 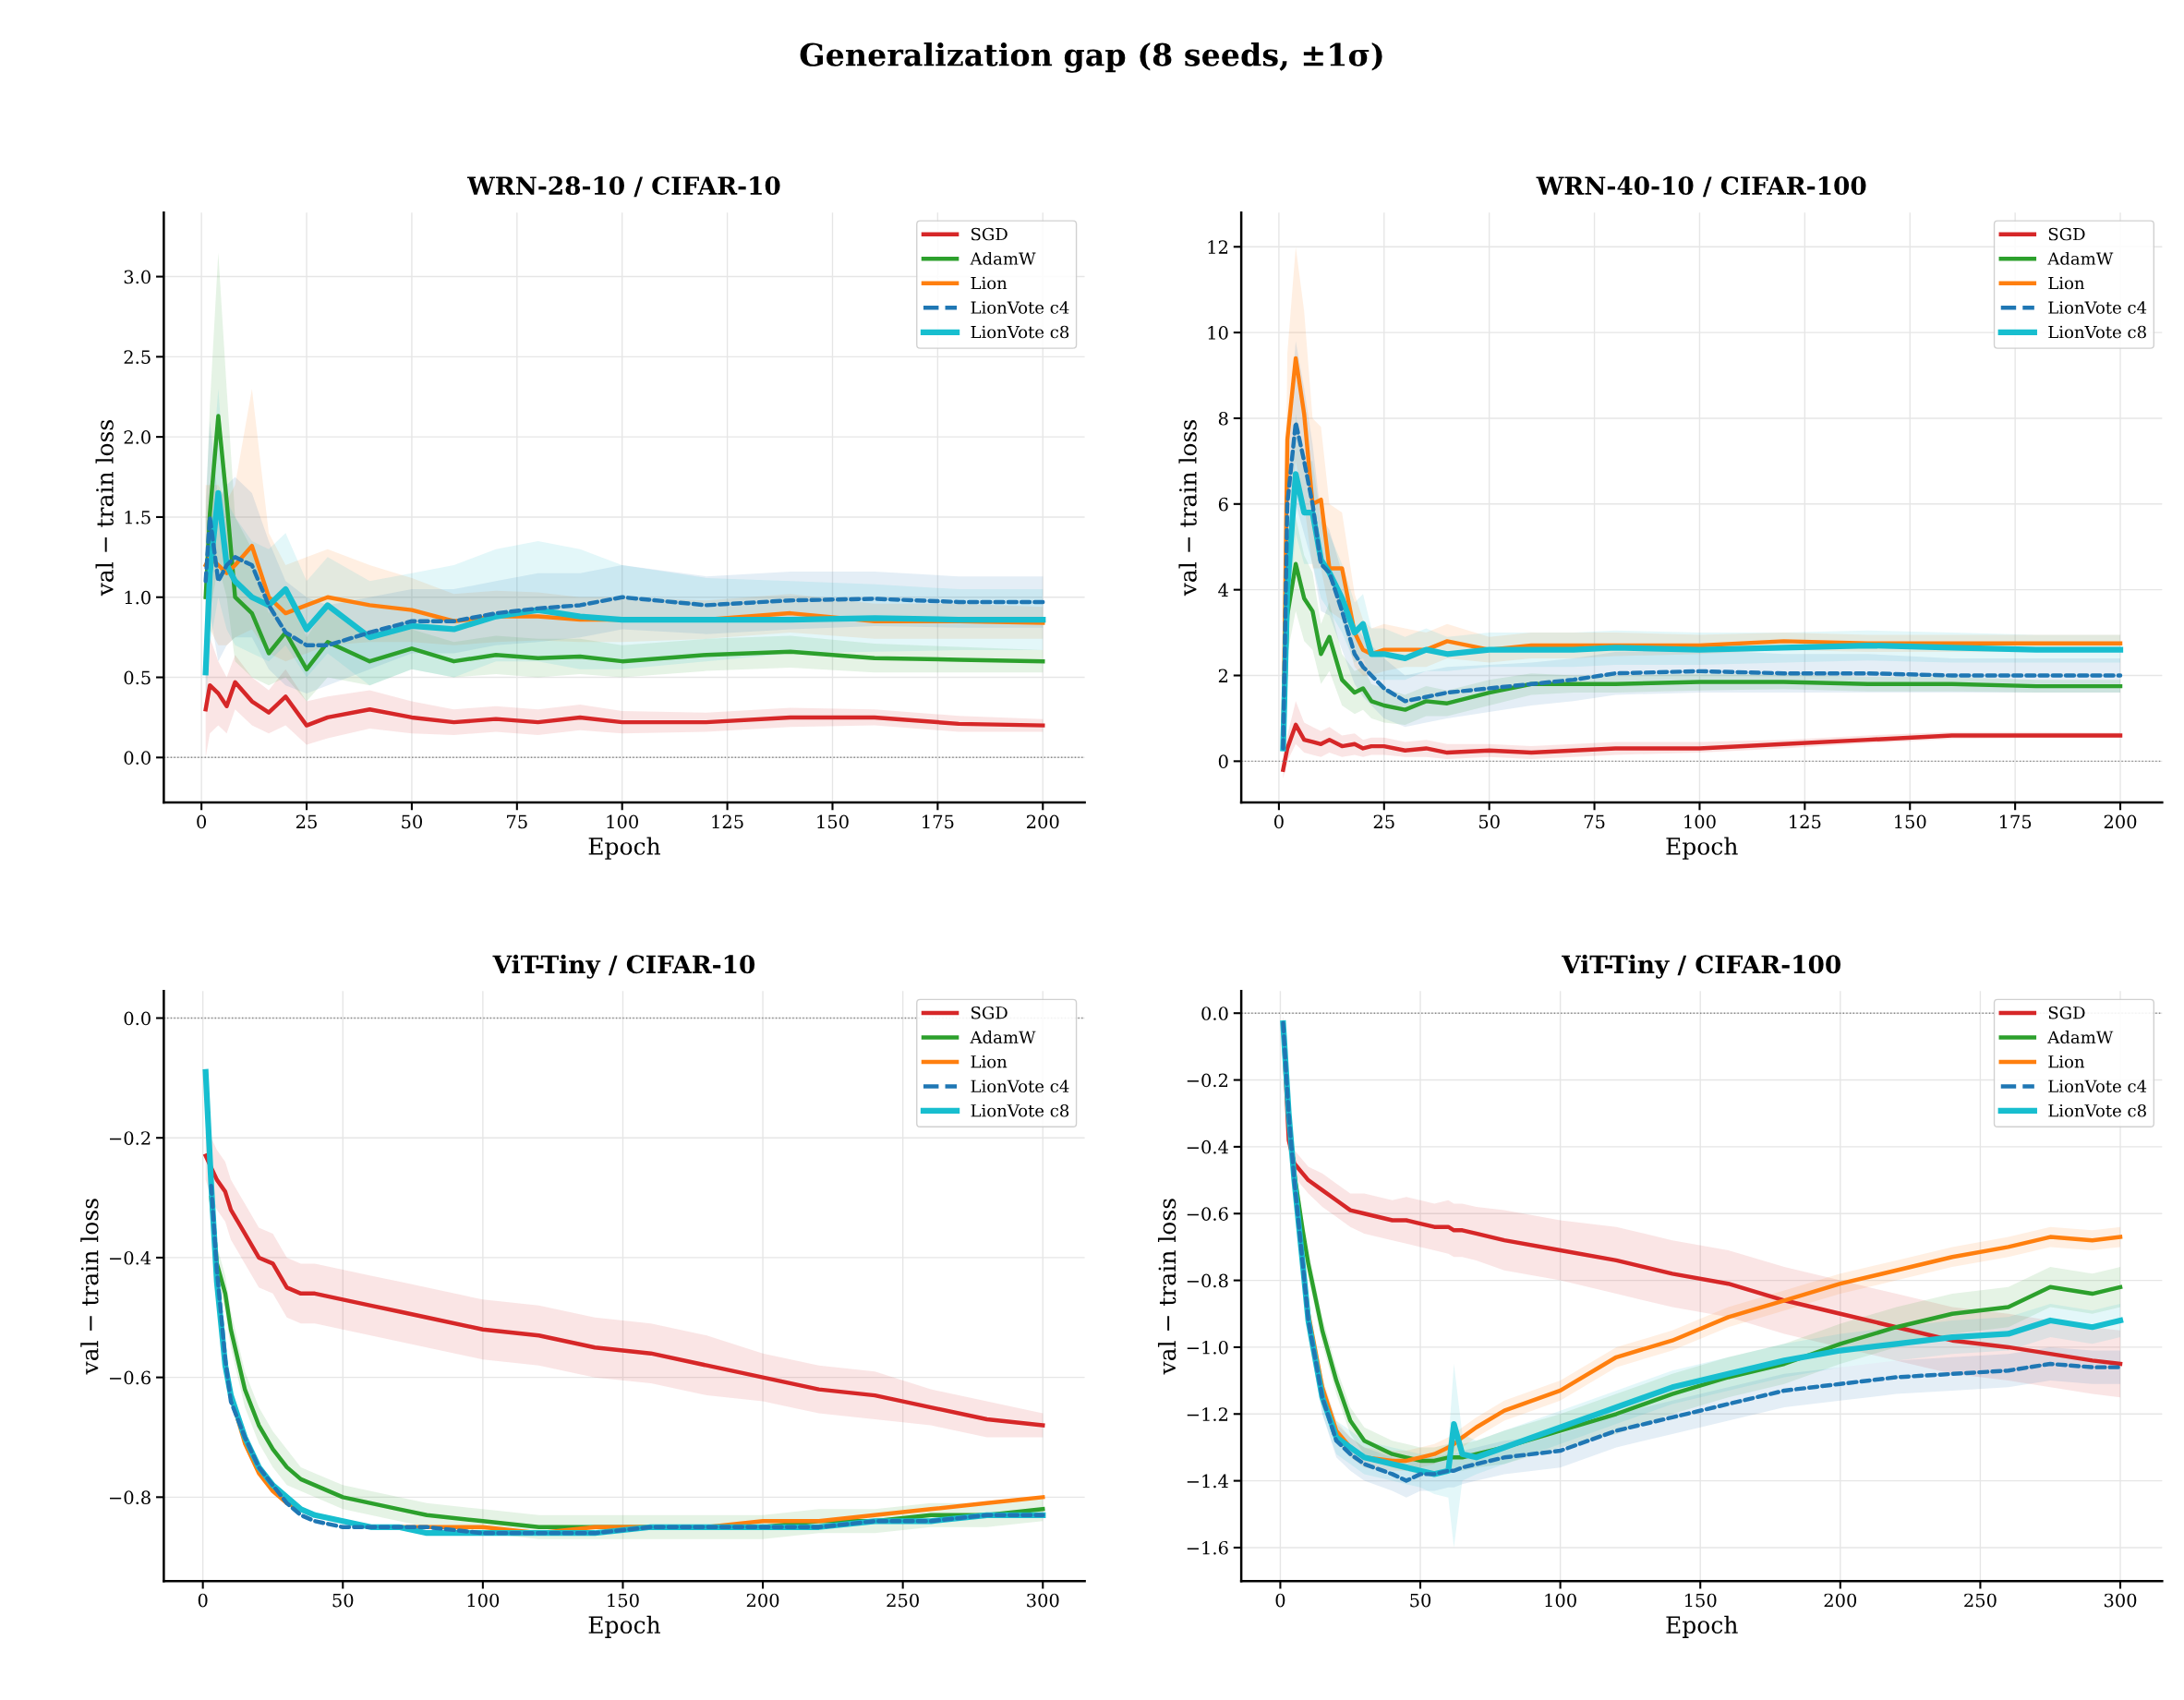 What do you see at coordinates (1701, 966) in the screenshot?
I see `chart-title: ViT-Tiny / CIFAR-100` at bounding box center [1701, 966].